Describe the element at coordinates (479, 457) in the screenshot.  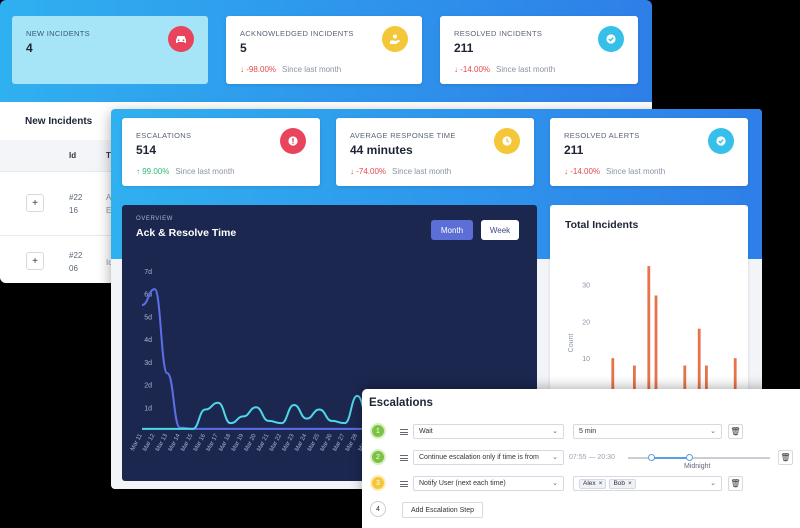
I see `select-value: Continue escalation only if time is from` at that location.